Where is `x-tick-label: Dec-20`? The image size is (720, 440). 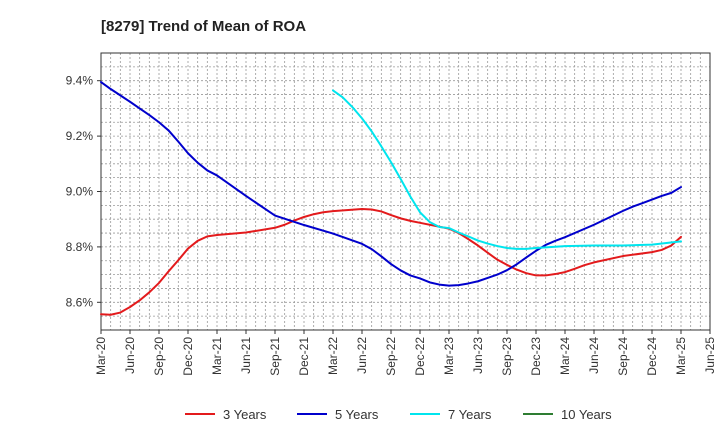
x-tick-label: Dec-20 is located at coordinates (188, 356).